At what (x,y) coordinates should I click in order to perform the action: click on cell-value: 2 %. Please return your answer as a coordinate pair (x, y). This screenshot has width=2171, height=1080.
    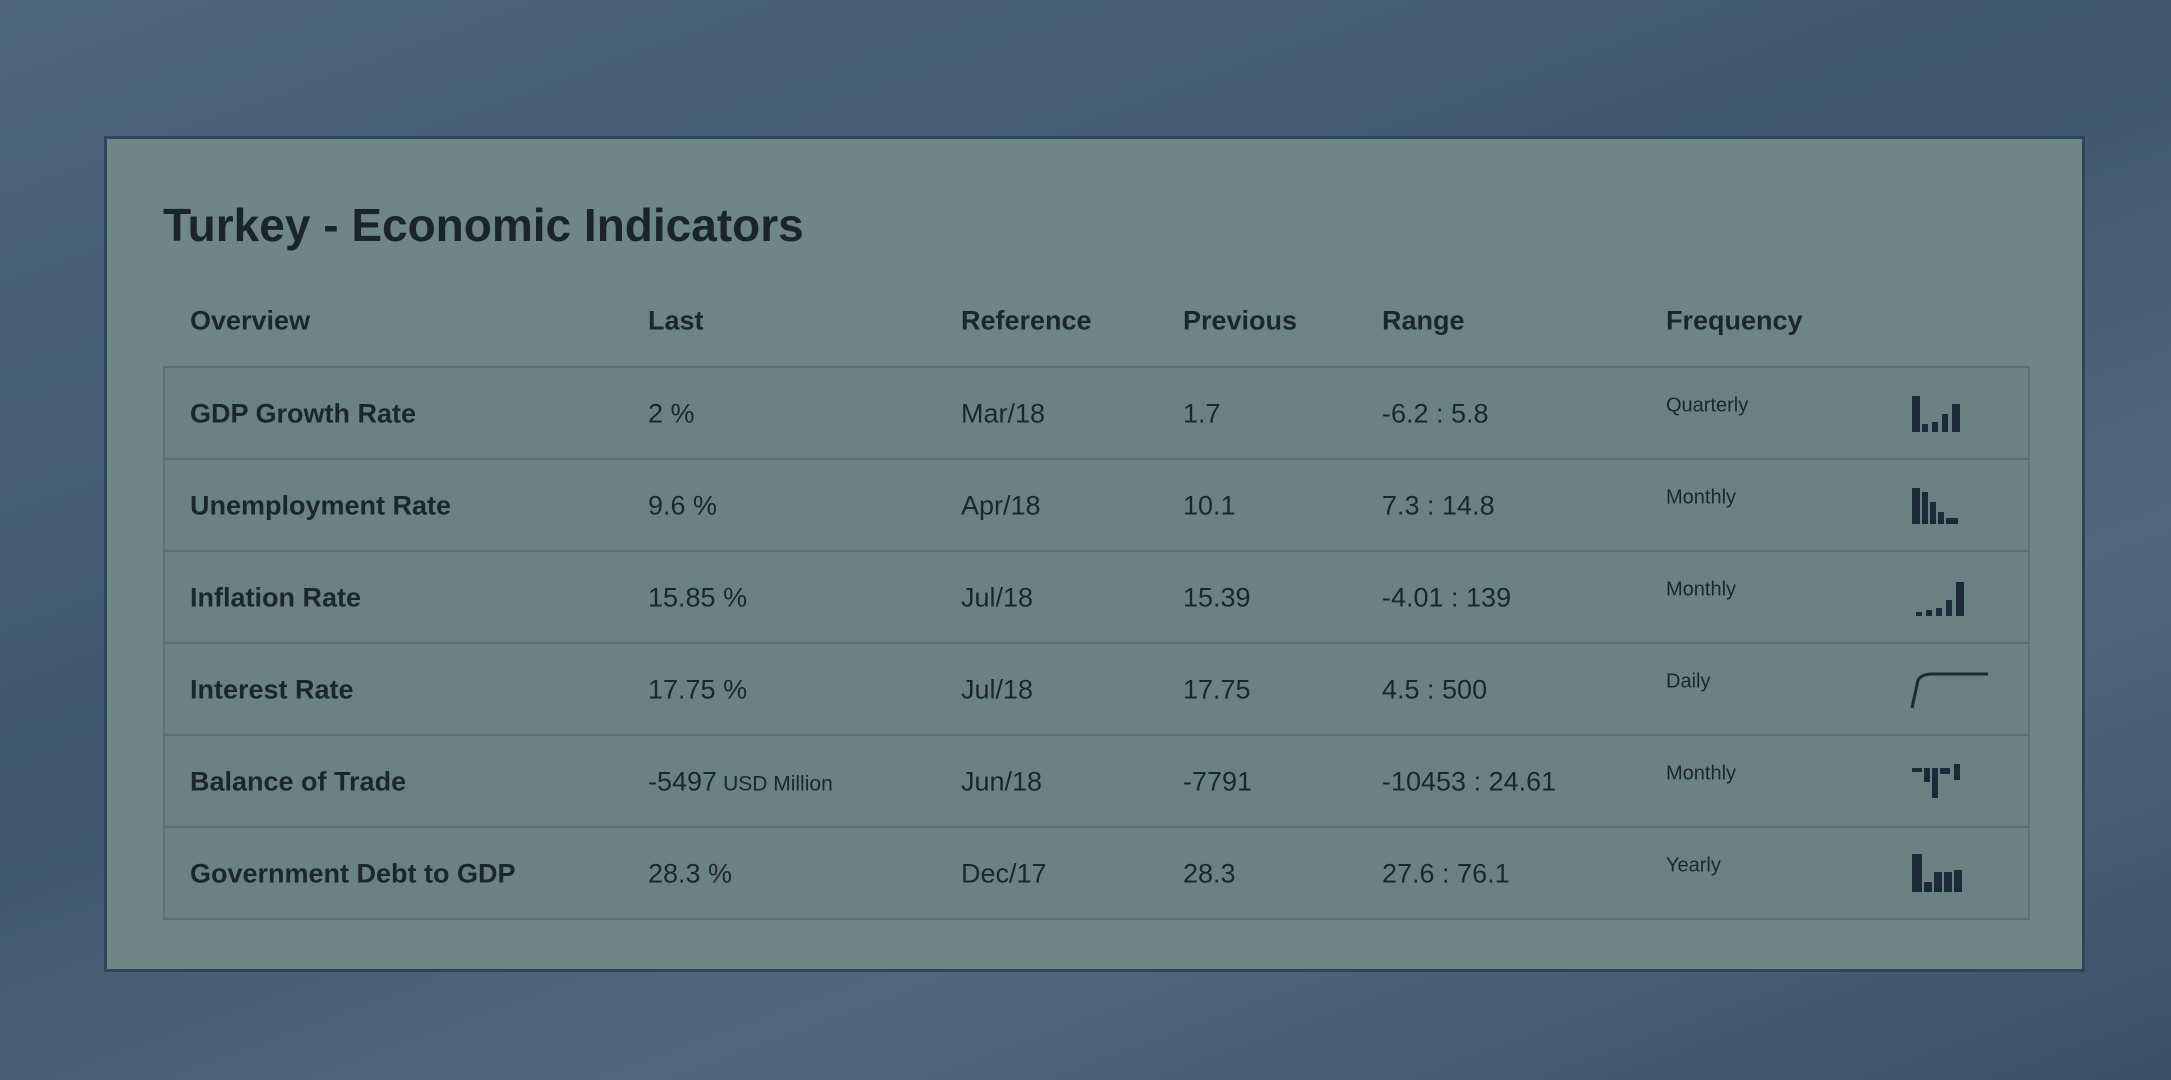
    Looking at the image, I should click on (671, 413).